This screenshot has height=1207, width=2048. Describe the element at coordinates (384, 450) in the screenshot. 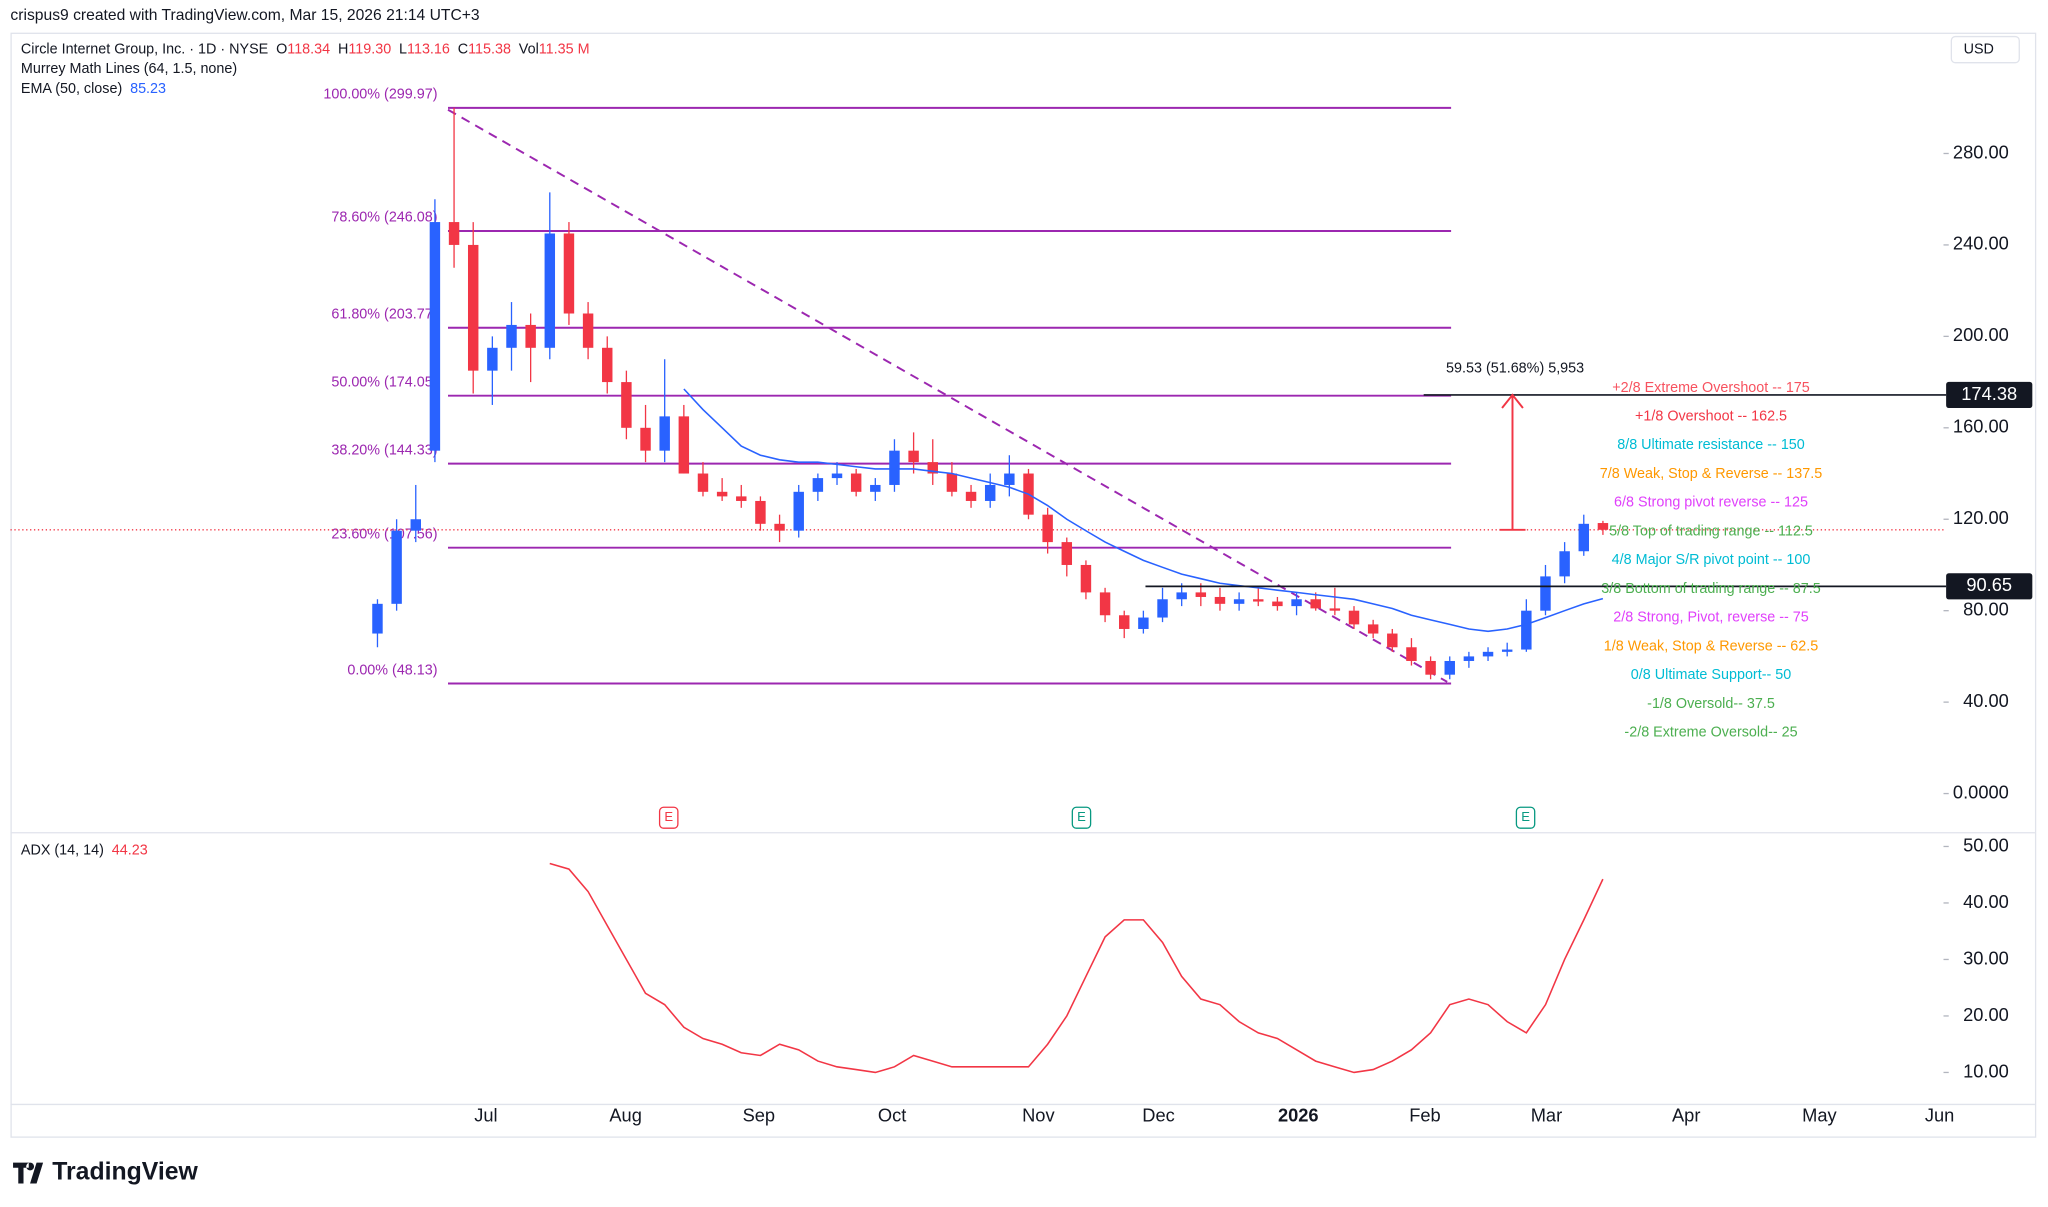

I see `fib-label: 38.20% (144.33)` at that location.